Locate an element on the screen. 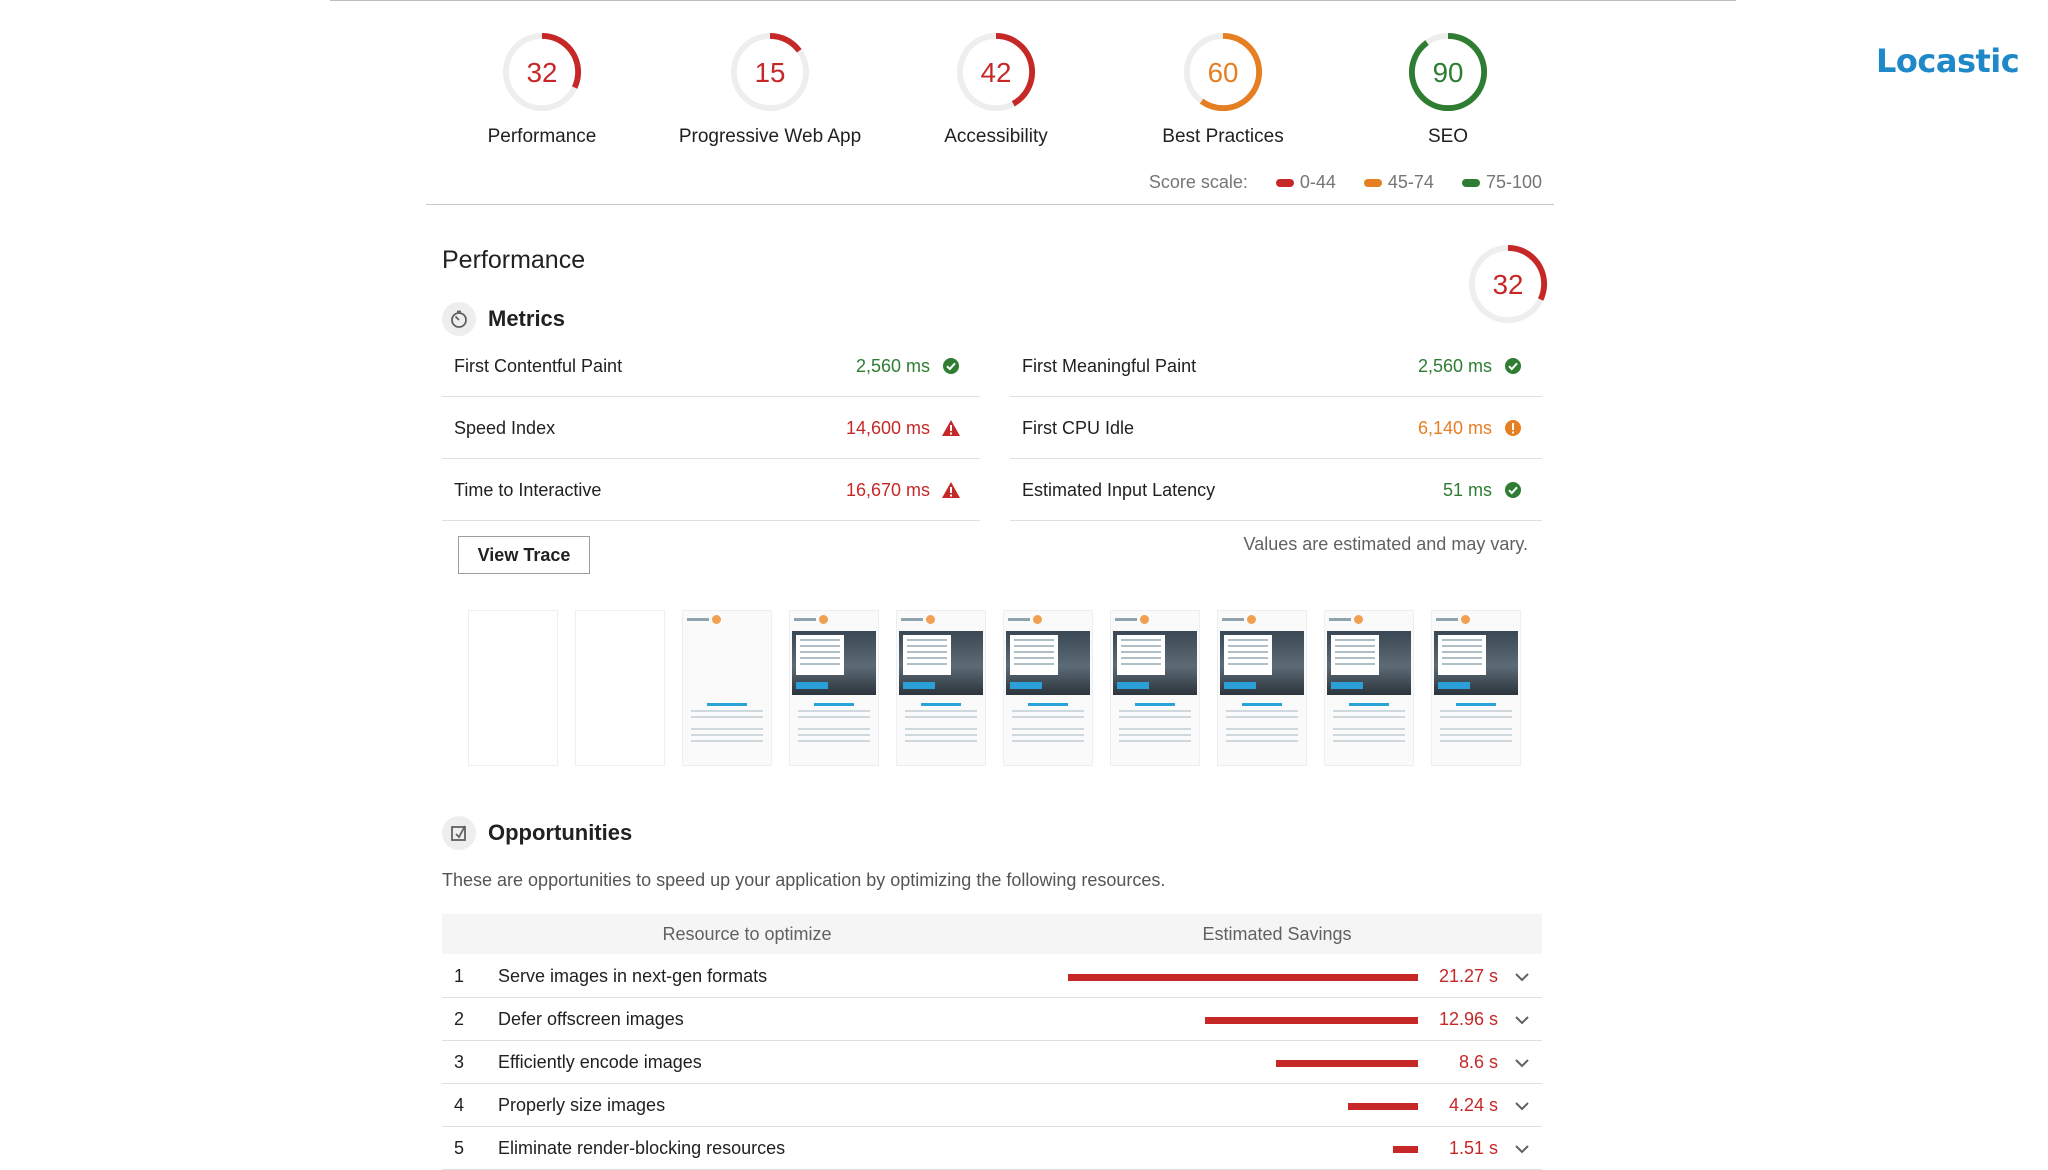  fail-swatch is located at coordinates (1284, 183).